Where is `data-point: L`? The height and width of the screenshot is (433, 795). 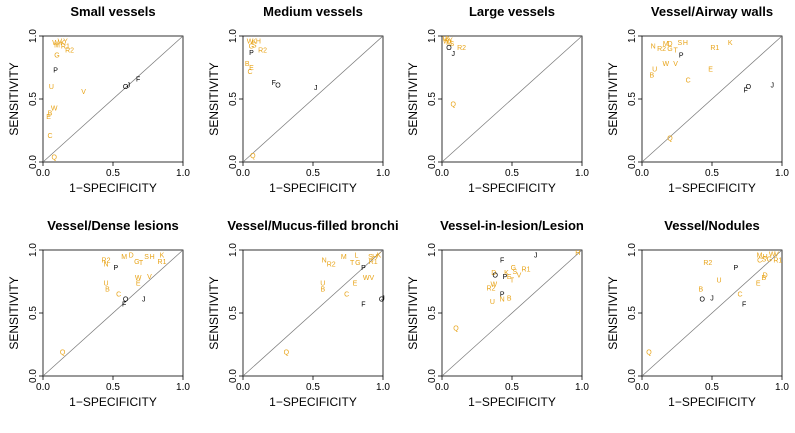 data-point: L is located at coordinates (356, 256).